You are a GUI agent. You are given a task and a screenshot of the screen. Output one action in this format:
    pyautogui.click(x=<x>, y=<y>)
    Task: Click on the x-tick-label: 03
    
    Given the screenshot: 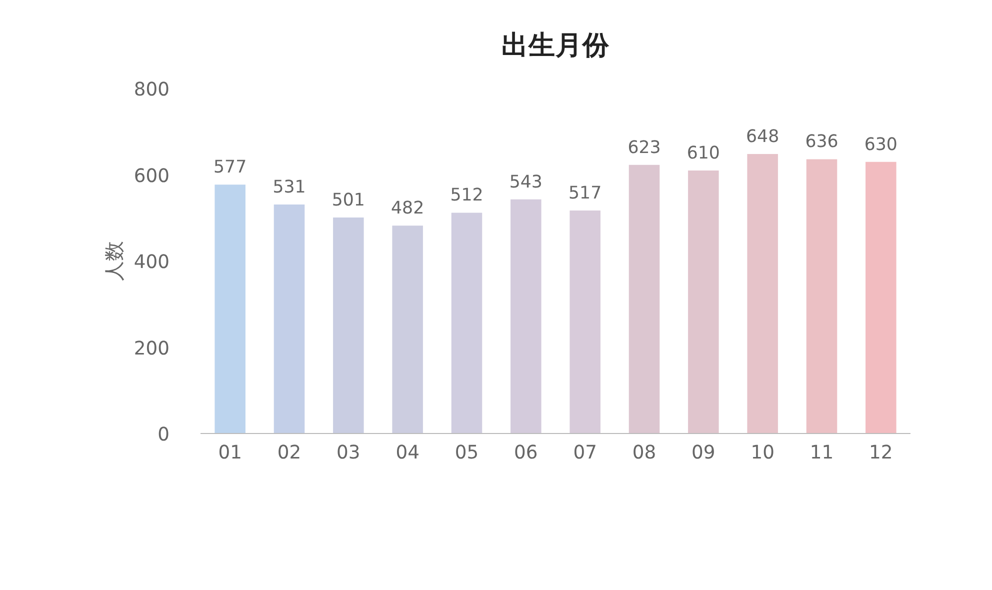 What is the action you would take?
    pyautogui.click(x=348, y=453)
    